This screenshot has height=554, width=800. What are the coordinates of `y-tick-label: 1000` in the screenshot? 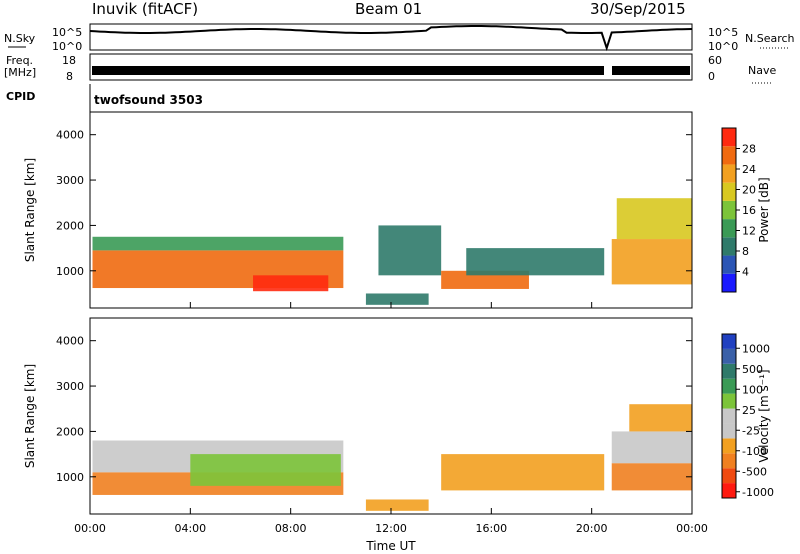 It's located at (70, 477).